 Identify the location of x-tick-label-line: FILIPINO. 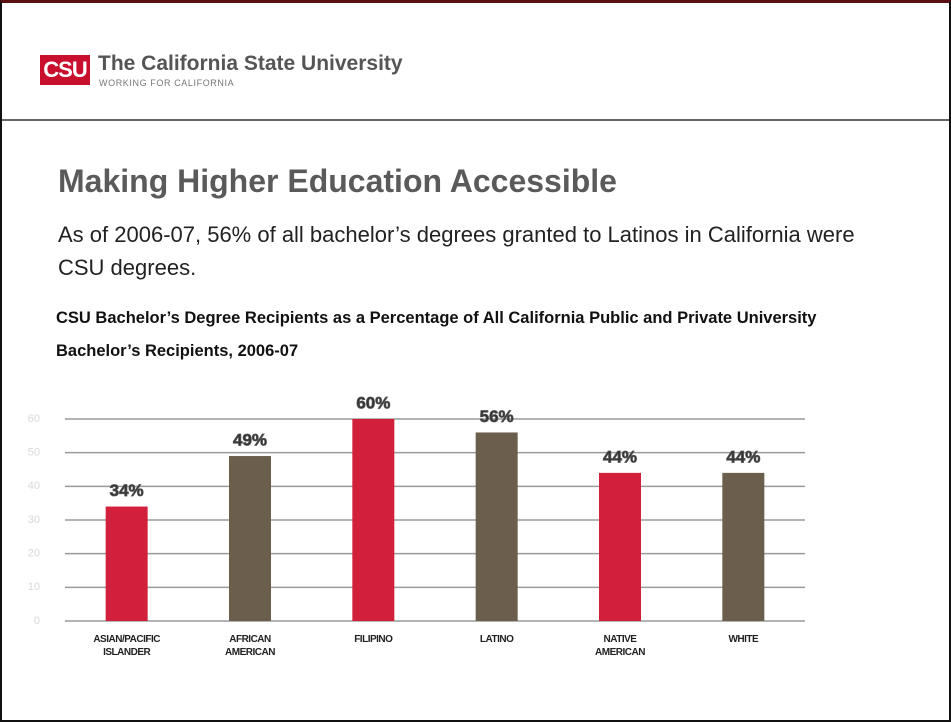
(373, 639).